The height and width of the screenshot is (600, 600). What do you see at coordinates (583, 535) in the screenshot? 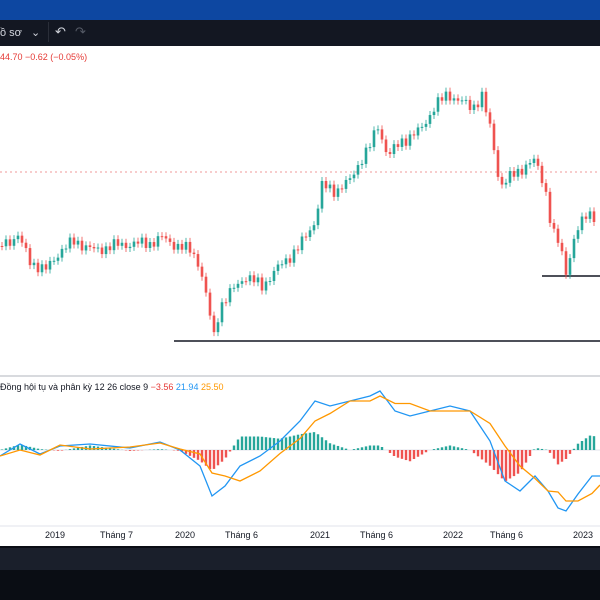
I see `x-tick-label: 2023` at bounding box center [583, 535].